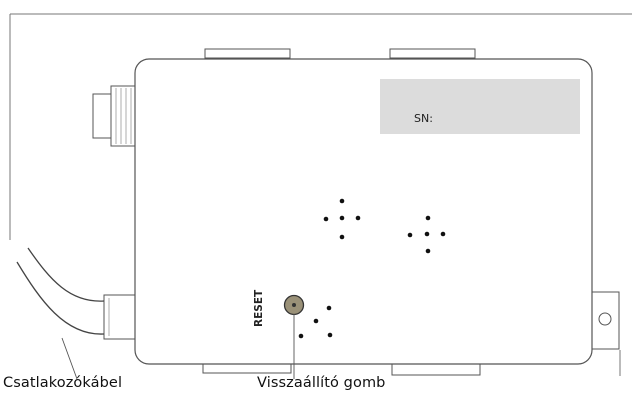 The width and height of the screenshot is (633, 399). What do you see at coordinates (259, 308) in the screenshot?
I see `reset-label: RESET` at bounding box center [259, 308].